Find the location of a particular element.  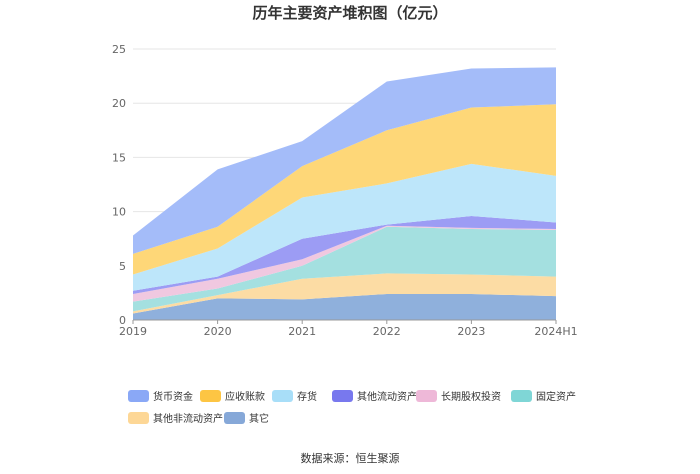

y-tick-label: 10 is located at coordinates (119, 212).